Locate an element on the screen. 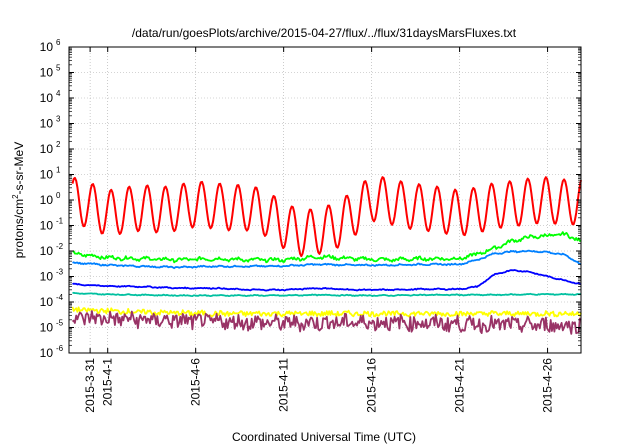 Image resolution: width=640 pixels, height=448 pixels. y-tick-label: 10 -6 is located at coordinates (52, 352).